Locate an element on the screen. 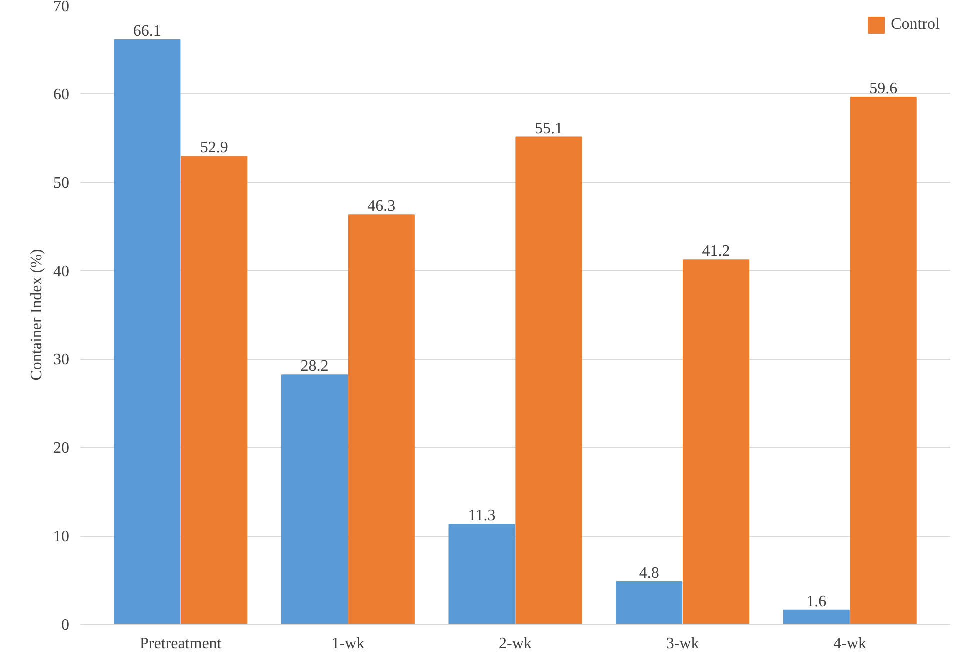 The height and width of the screenshot is (655, 955). y-tick-label: 0 is located at coordinates (66, 625).